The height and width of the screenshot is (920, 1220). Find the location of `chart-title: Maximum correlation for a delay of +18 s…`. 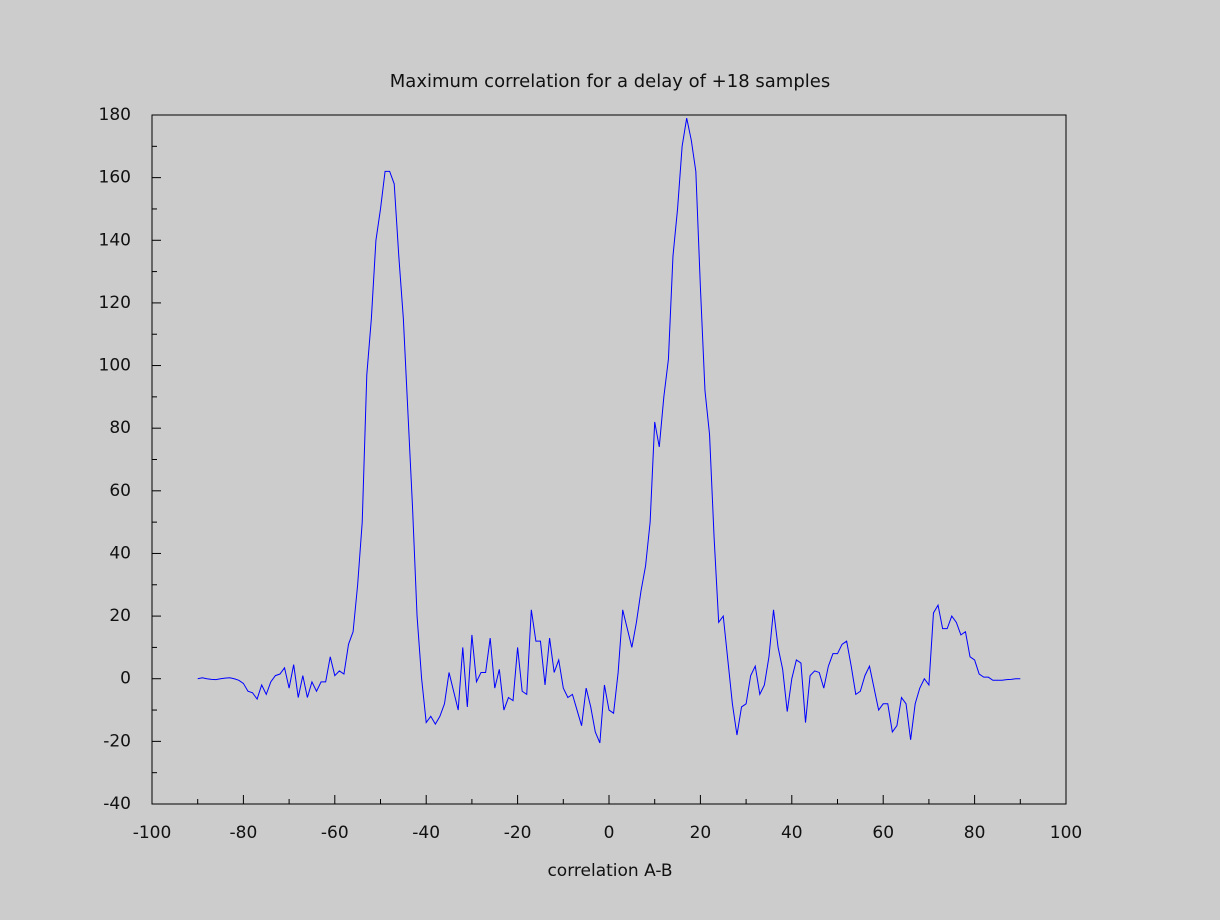

chart-title: Maximum correlation for a delay of +18 s… is located at coordinates (610, 81).